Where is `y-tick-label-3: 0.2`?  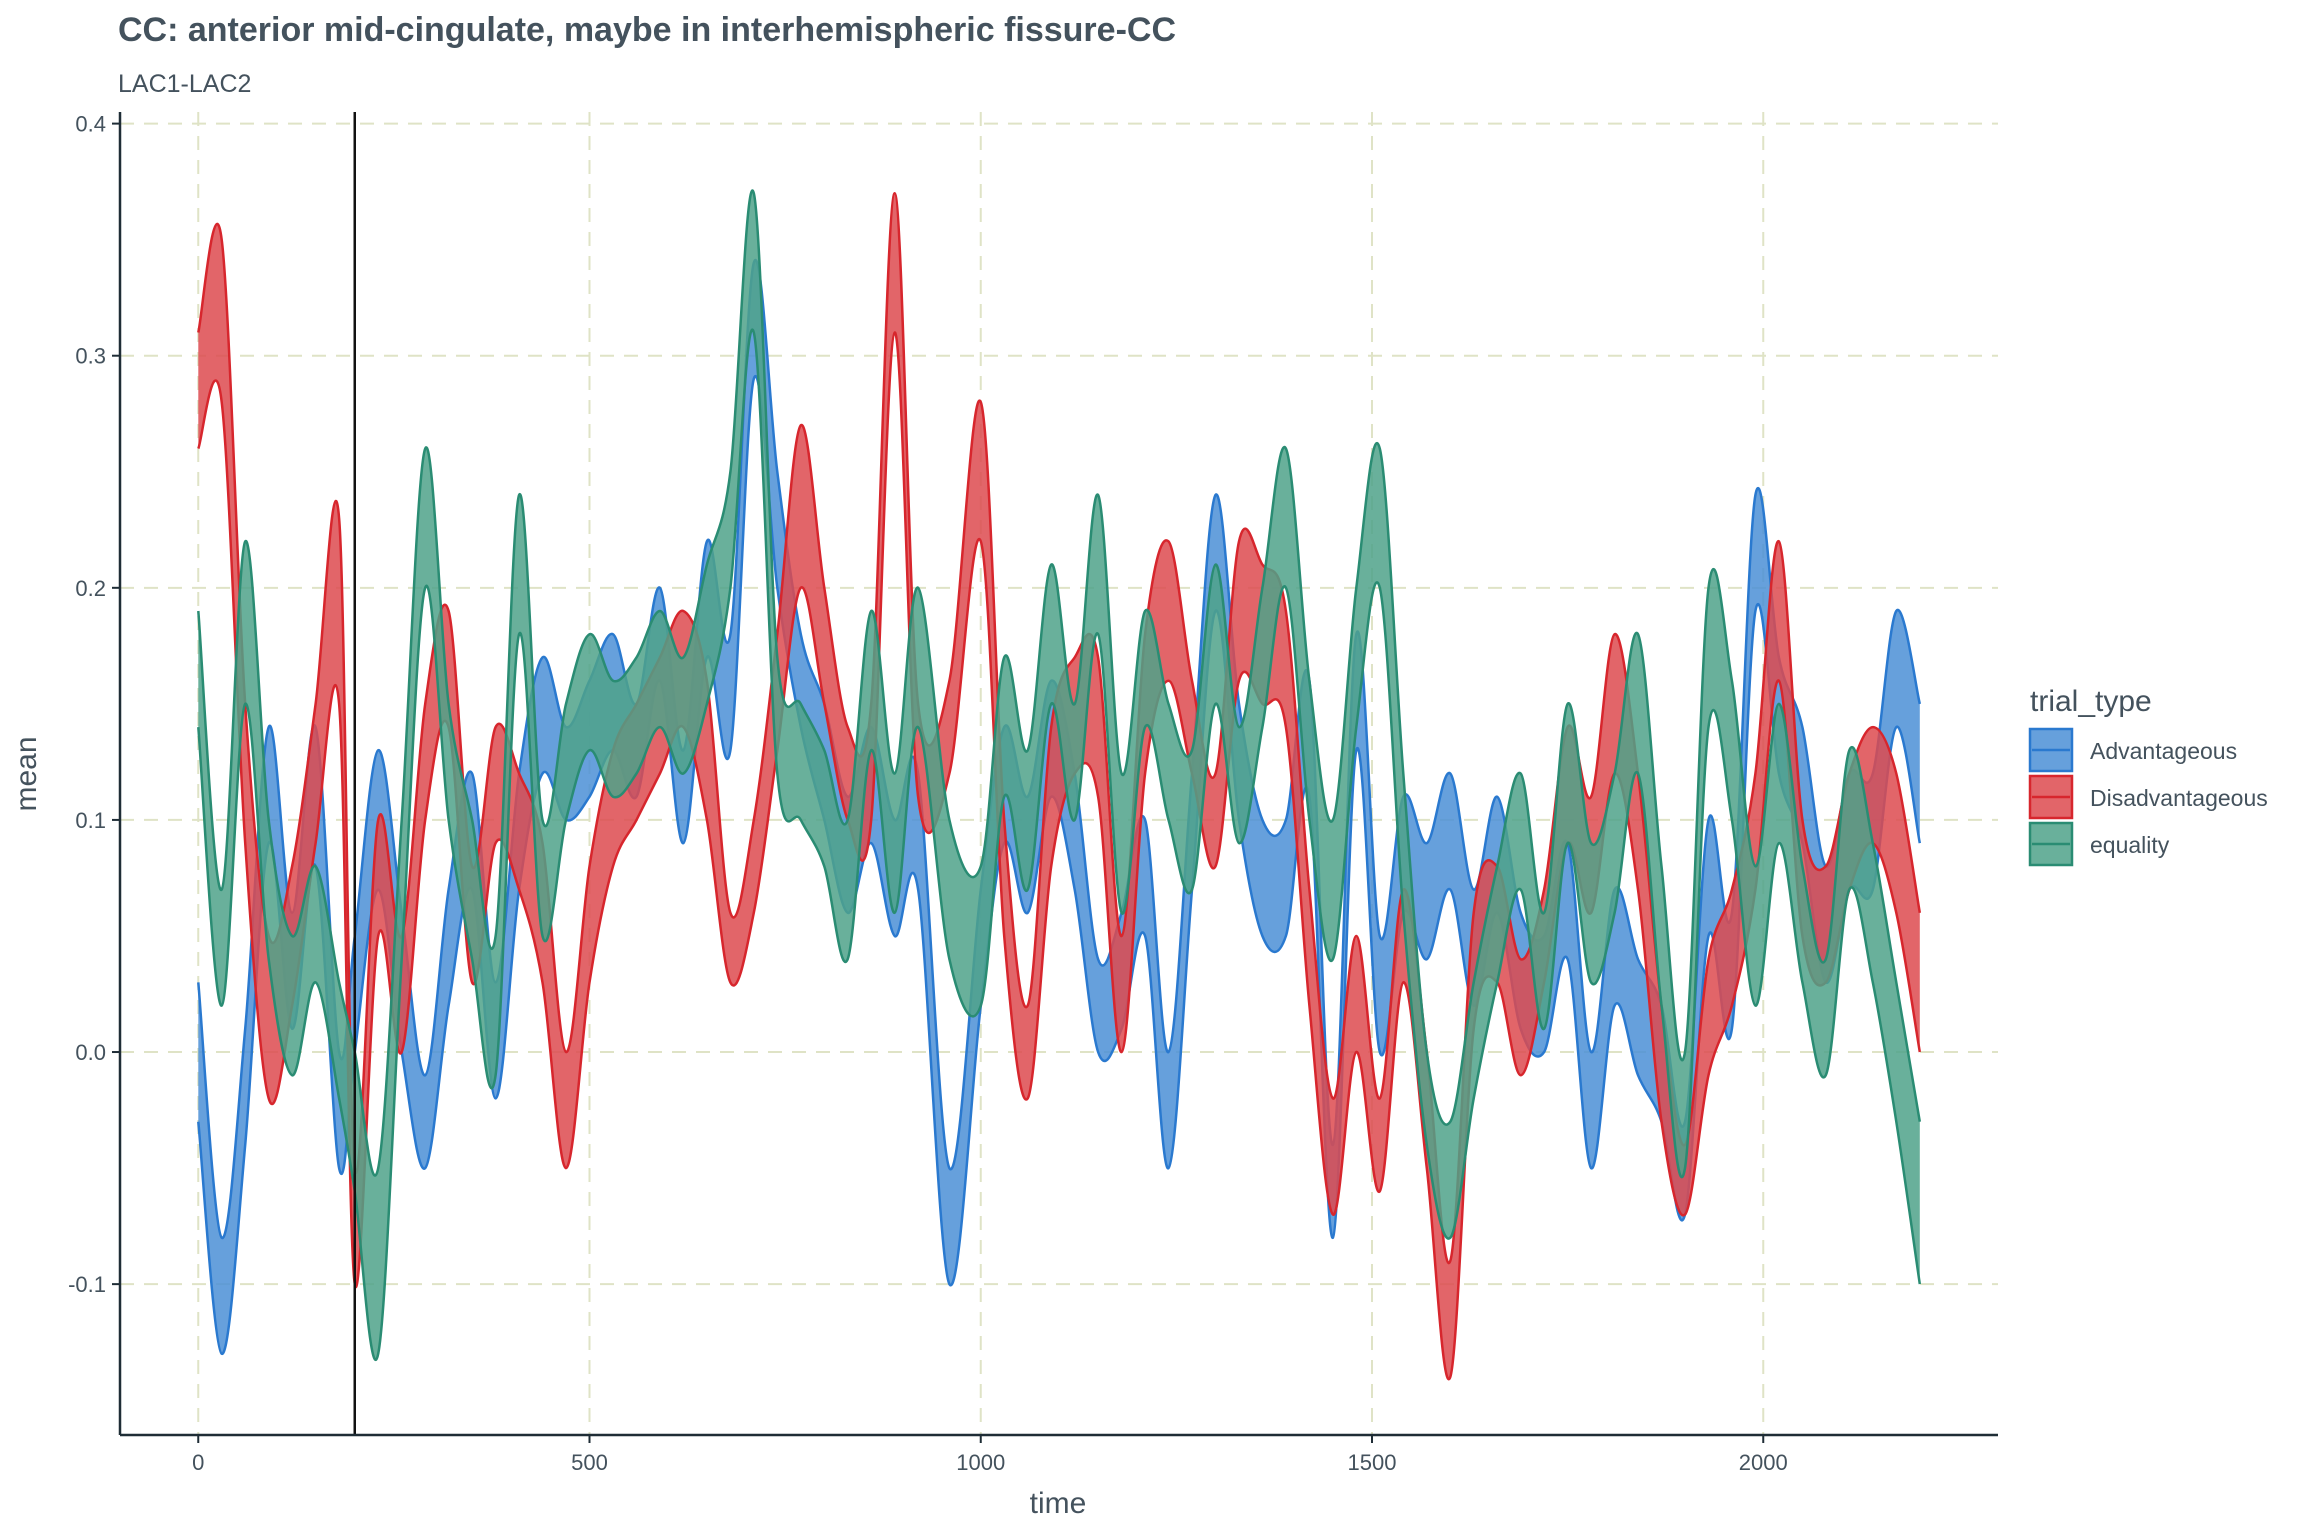
y-tick-label-3: 0.2 is located at coordinates (90, 588).